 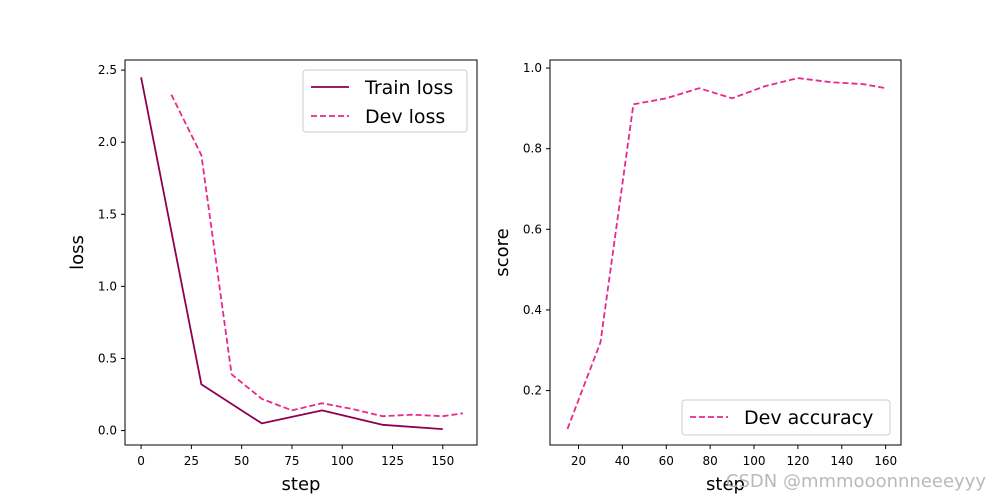 I want to click on y-tick-label: 0.0, so click(x=107, y=431).